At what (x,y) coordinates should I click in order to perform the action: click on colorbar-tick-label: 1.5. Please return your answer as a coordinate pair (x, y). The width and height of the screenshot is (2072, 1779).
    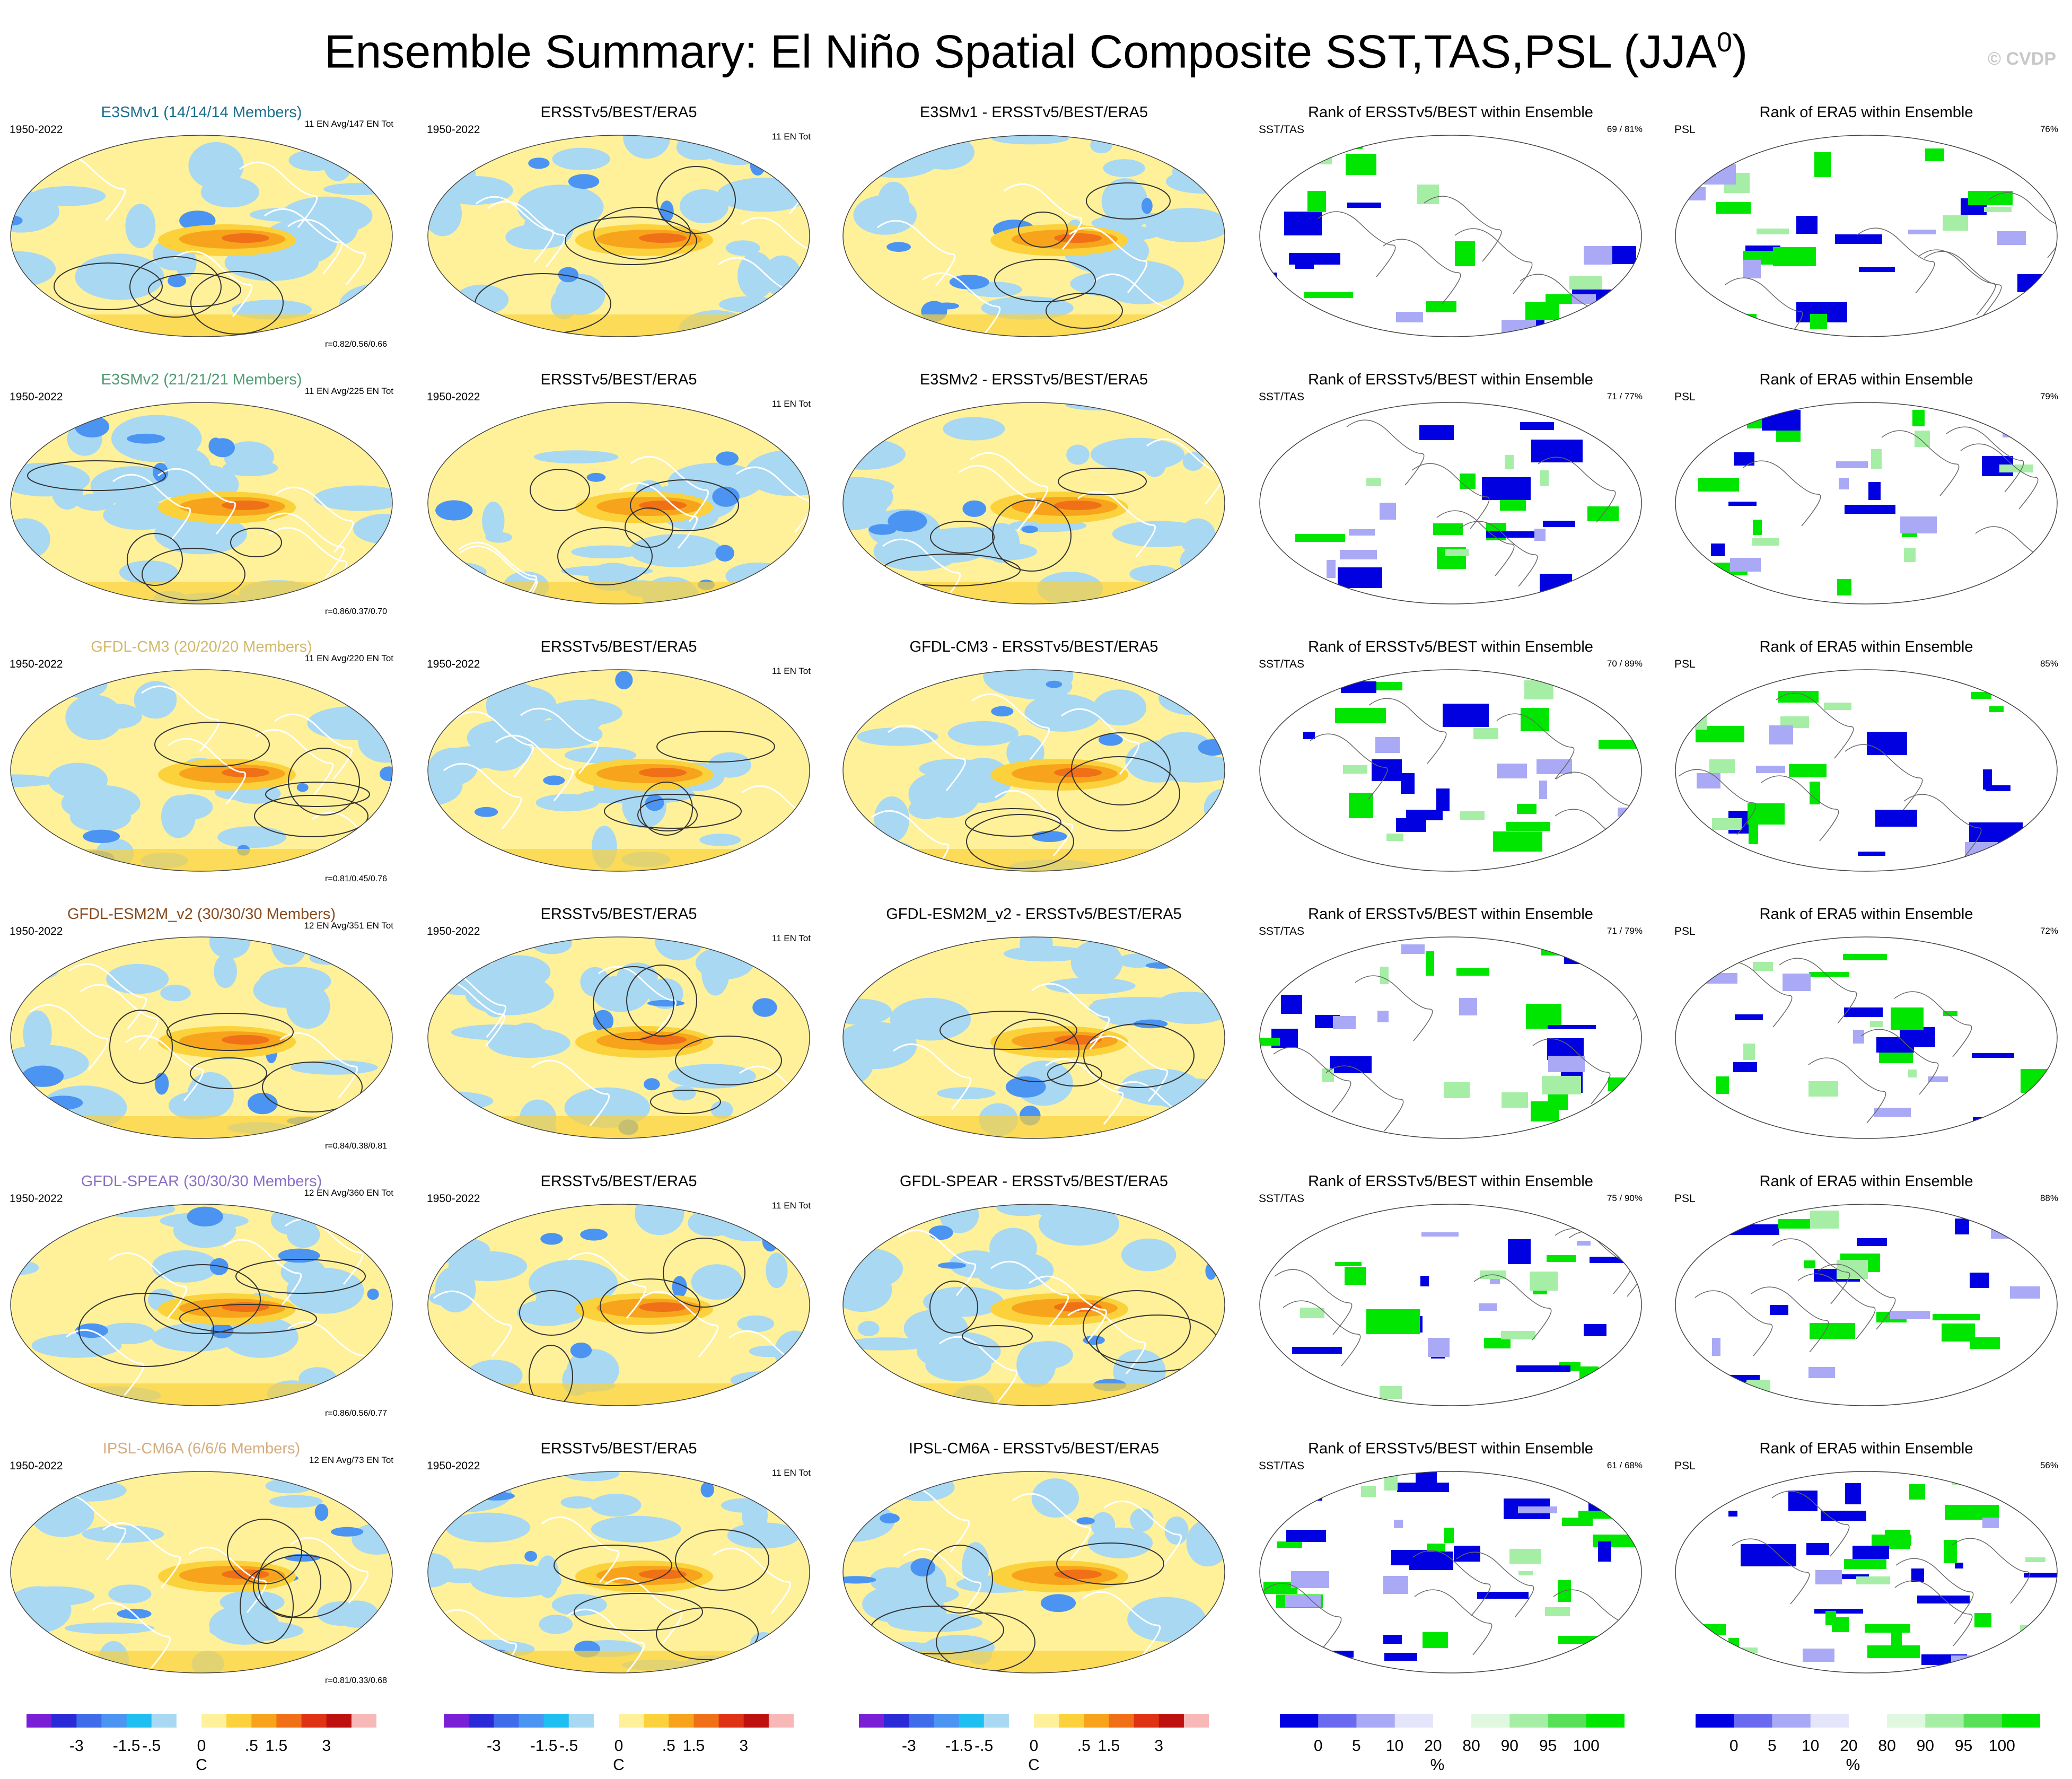
    Looking at the image, I should click on (276, 1746).